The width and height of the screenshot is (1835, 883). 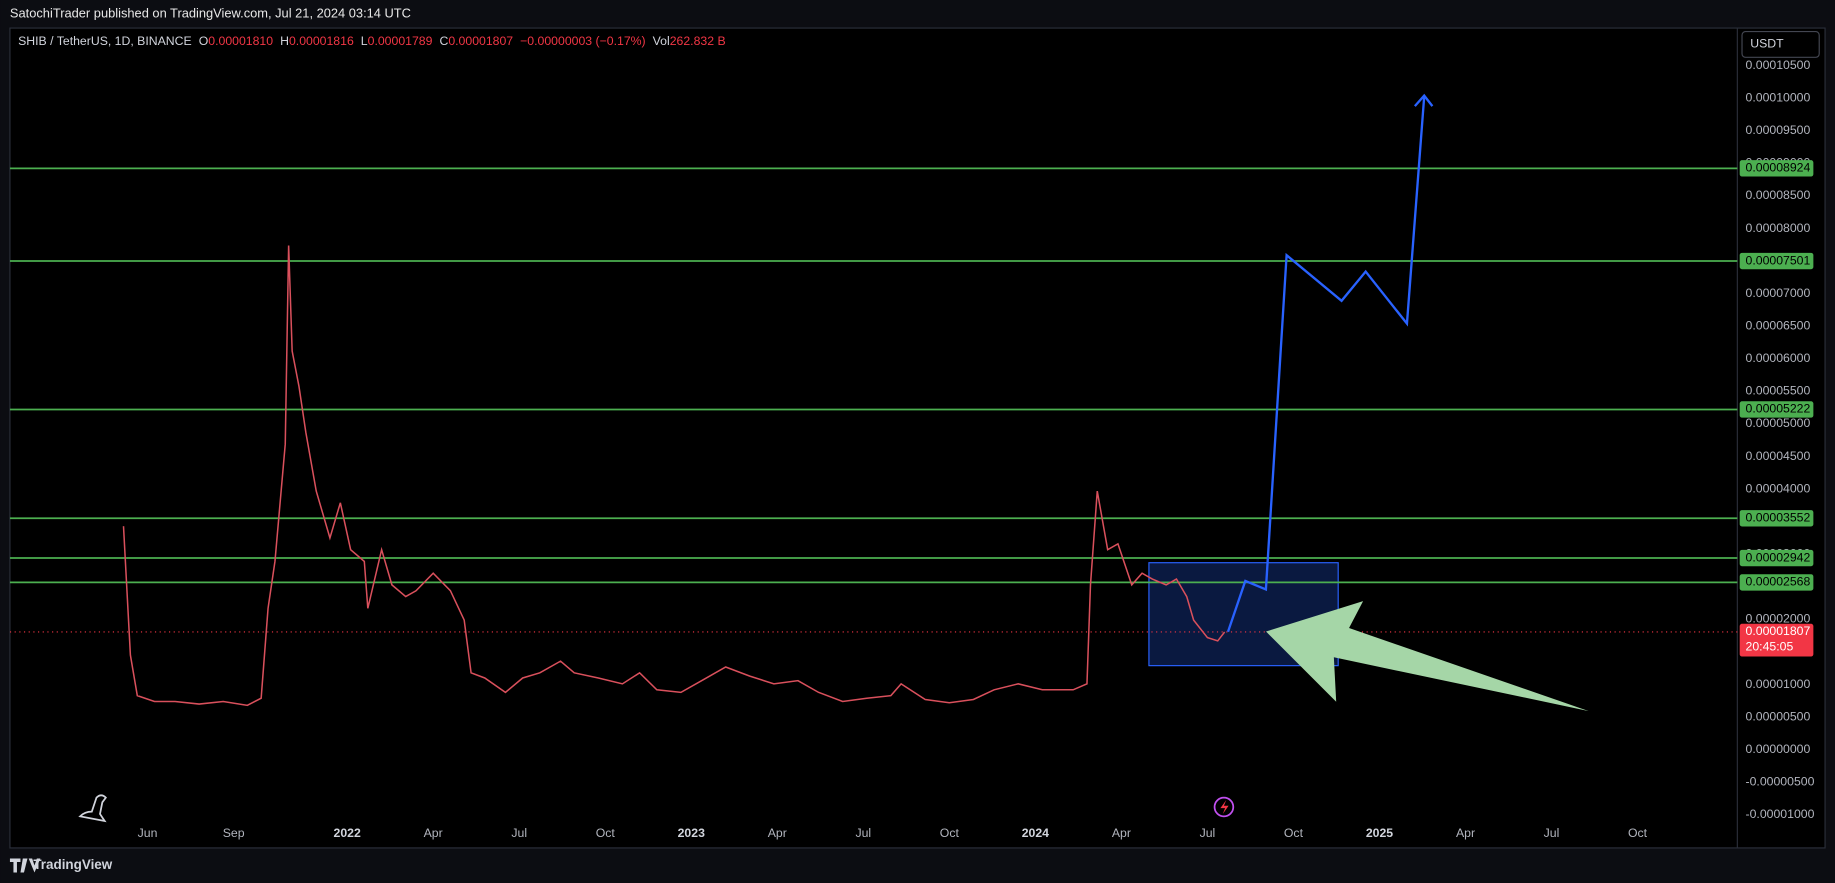 I want to click on green-arrow, so click(x=1427, y=656).